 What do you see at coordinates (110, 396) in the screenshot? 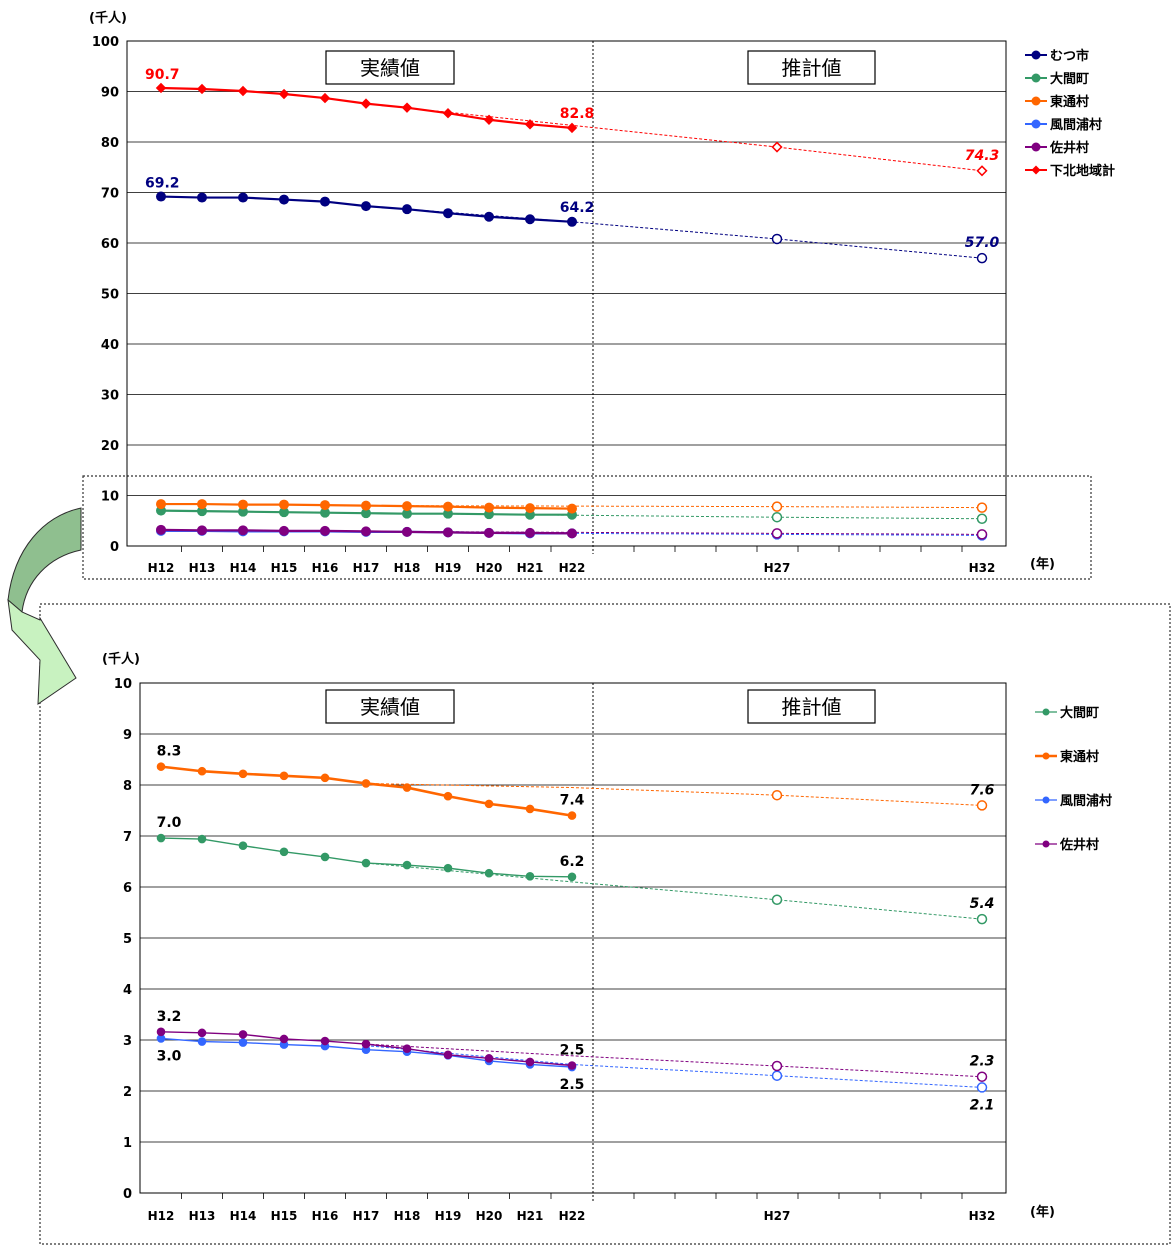
I see `y-tick-label: 30` at bounding box center [110, 396].